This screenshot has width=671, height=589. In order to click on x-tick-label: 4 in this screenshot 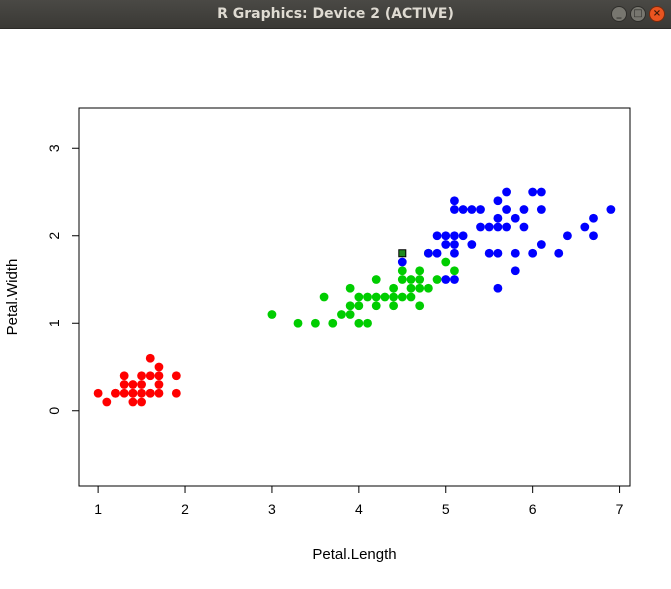, I will do `click(359, 509)`.